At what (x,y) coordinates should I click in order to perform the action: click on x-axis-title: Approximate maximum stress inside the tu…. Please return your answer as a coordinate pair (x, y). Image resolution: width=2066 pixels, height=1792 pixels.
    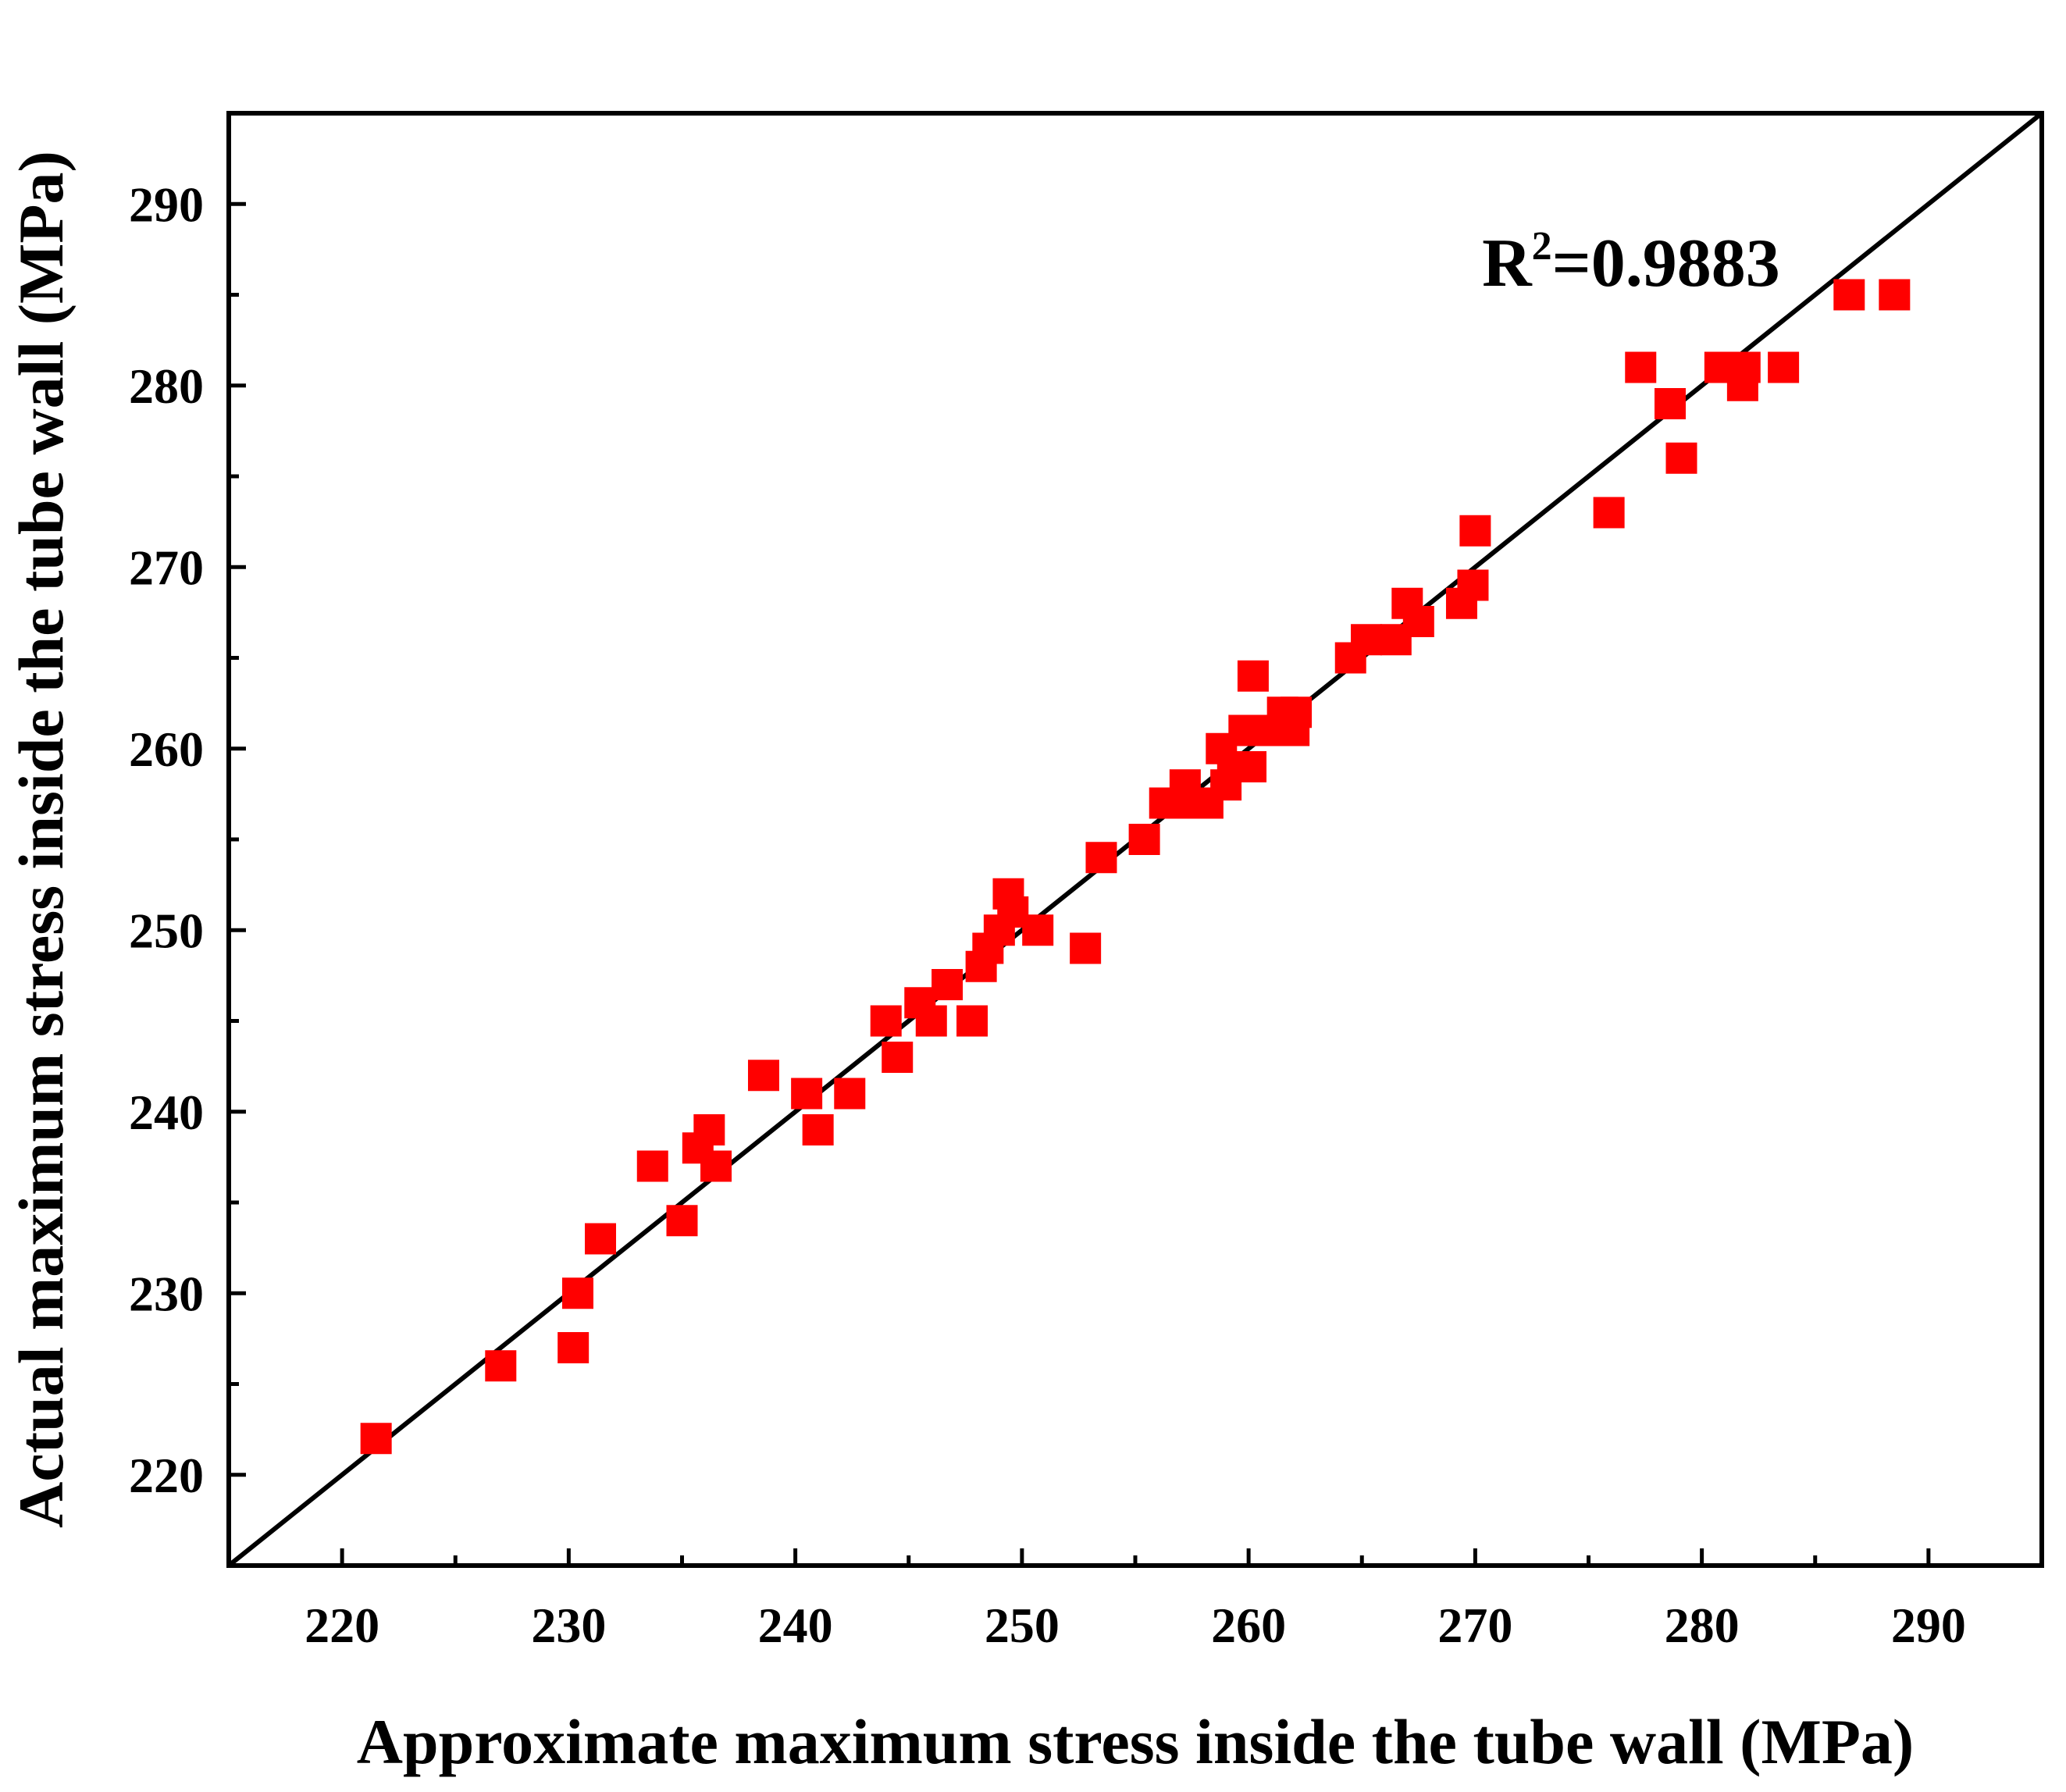
    Looking at the image, I should click on (1135, 1741).